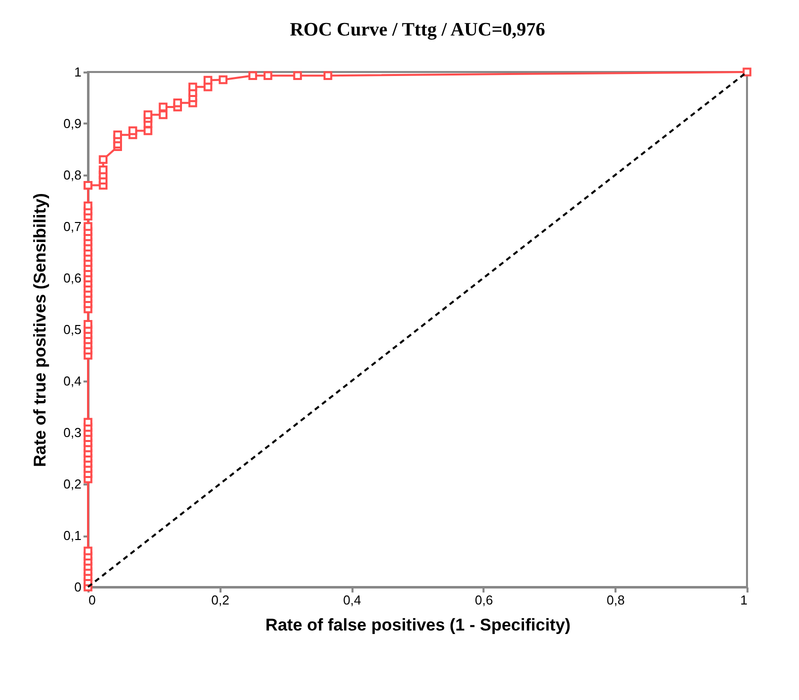  What do you see at coordinates (615, 600) in the screenshot?
I see `x-tick-label: 0,8` at bounding box center [615, 600].